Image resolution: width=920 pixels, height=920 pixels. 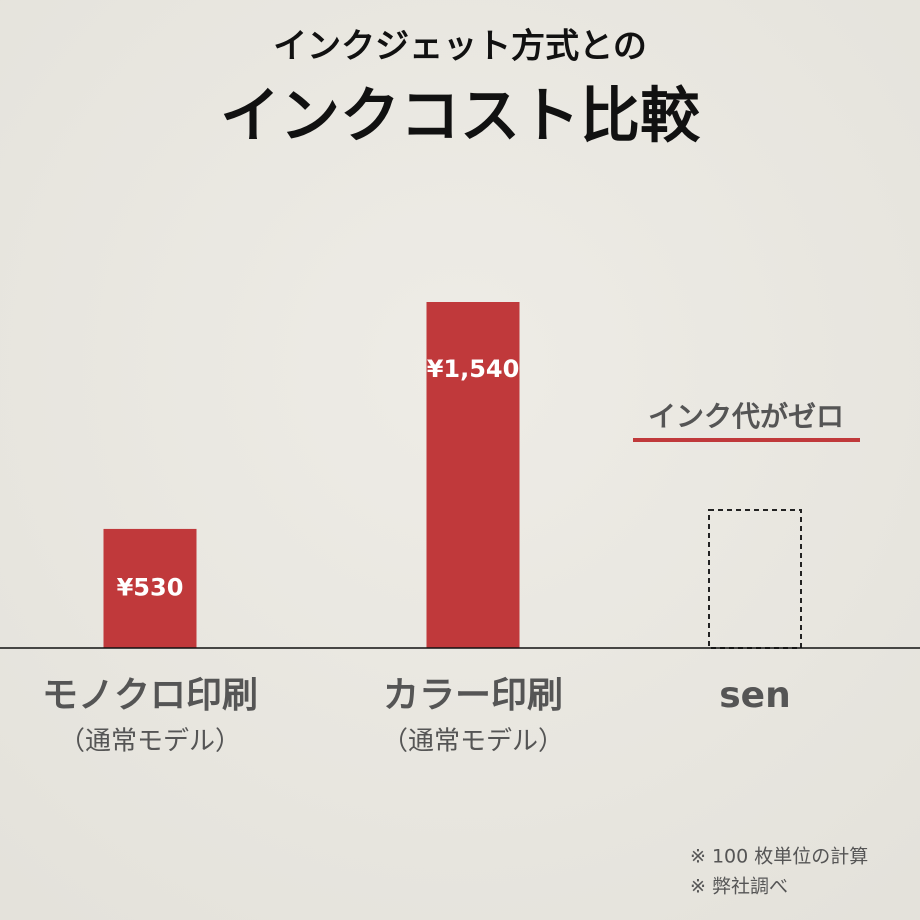 What do you see at coordinates (746, 416) in the screenshot?
I see `annotation: インク代がゼロ` at bounding box center [746, 416].